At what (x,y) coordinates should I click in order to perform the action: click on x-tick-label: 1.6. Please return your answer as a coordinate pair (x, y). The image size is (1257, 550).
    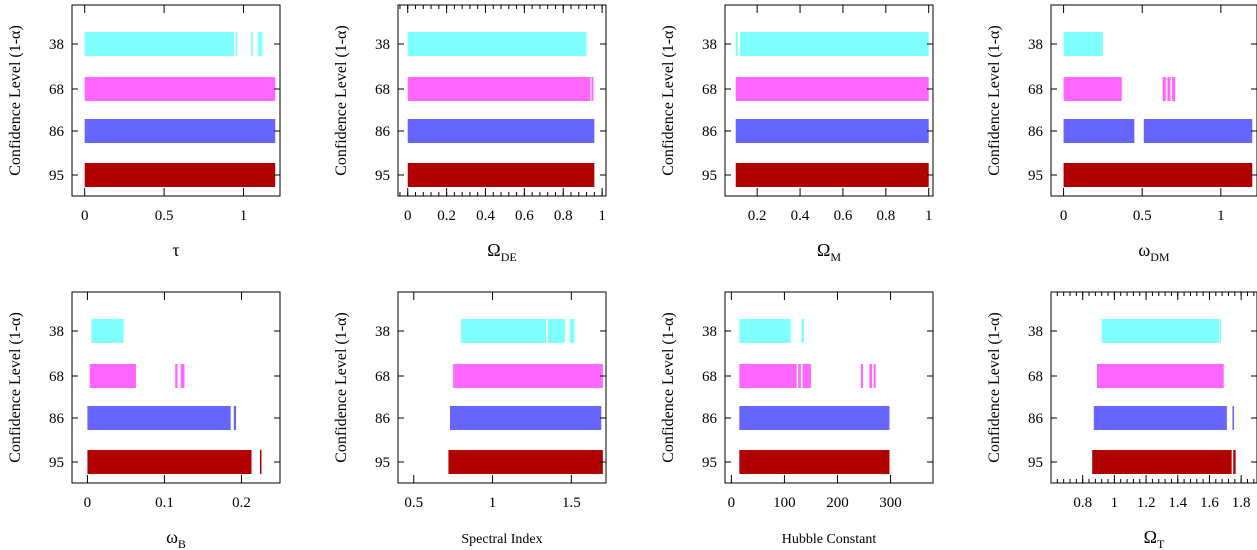
    Looking at the image, I should click on (1209, 503).